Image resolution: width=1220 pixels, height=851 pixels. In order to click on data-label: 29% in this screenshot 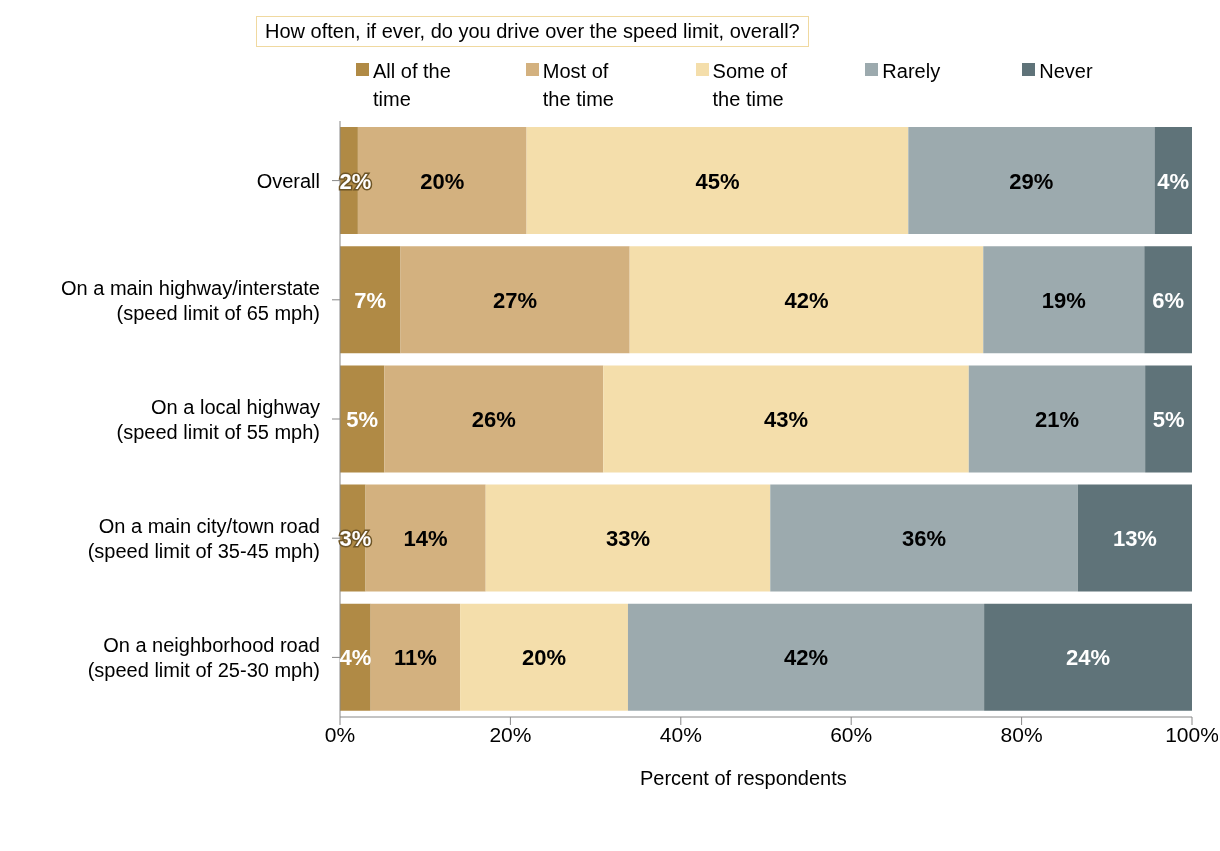, I will do `click(1031, 181)`.